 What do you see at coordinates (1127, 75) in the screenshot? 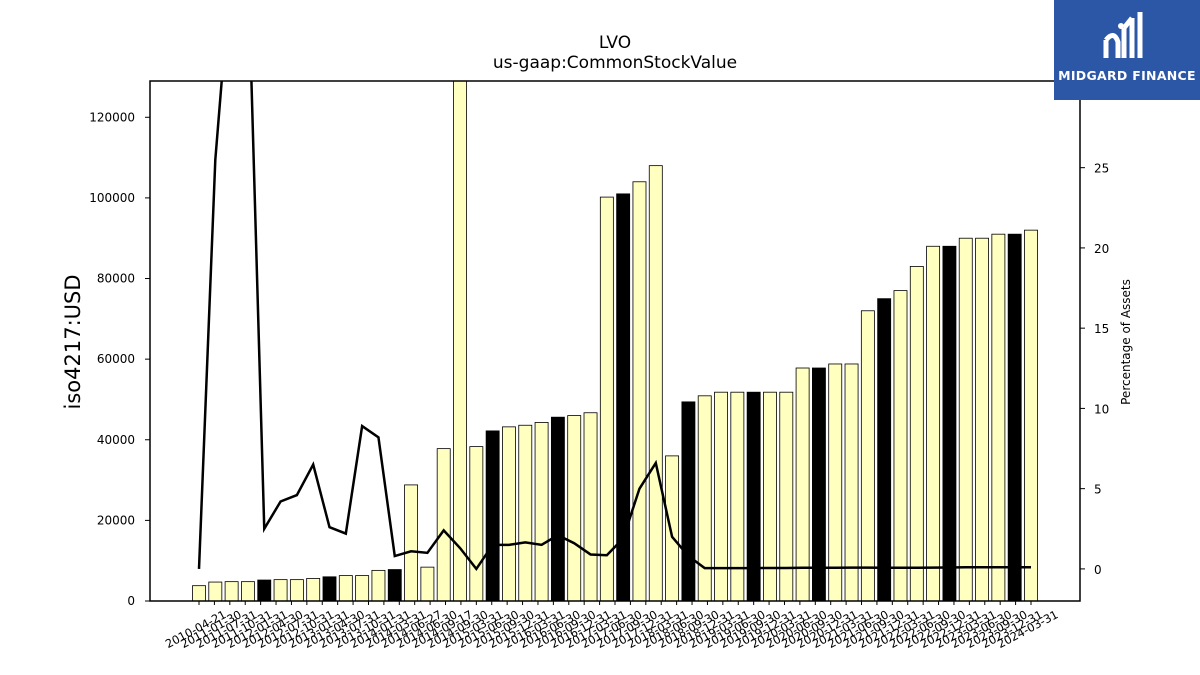
I see `brand-name: MIDGARD FINANCE` at bounding box center [1127, 75].